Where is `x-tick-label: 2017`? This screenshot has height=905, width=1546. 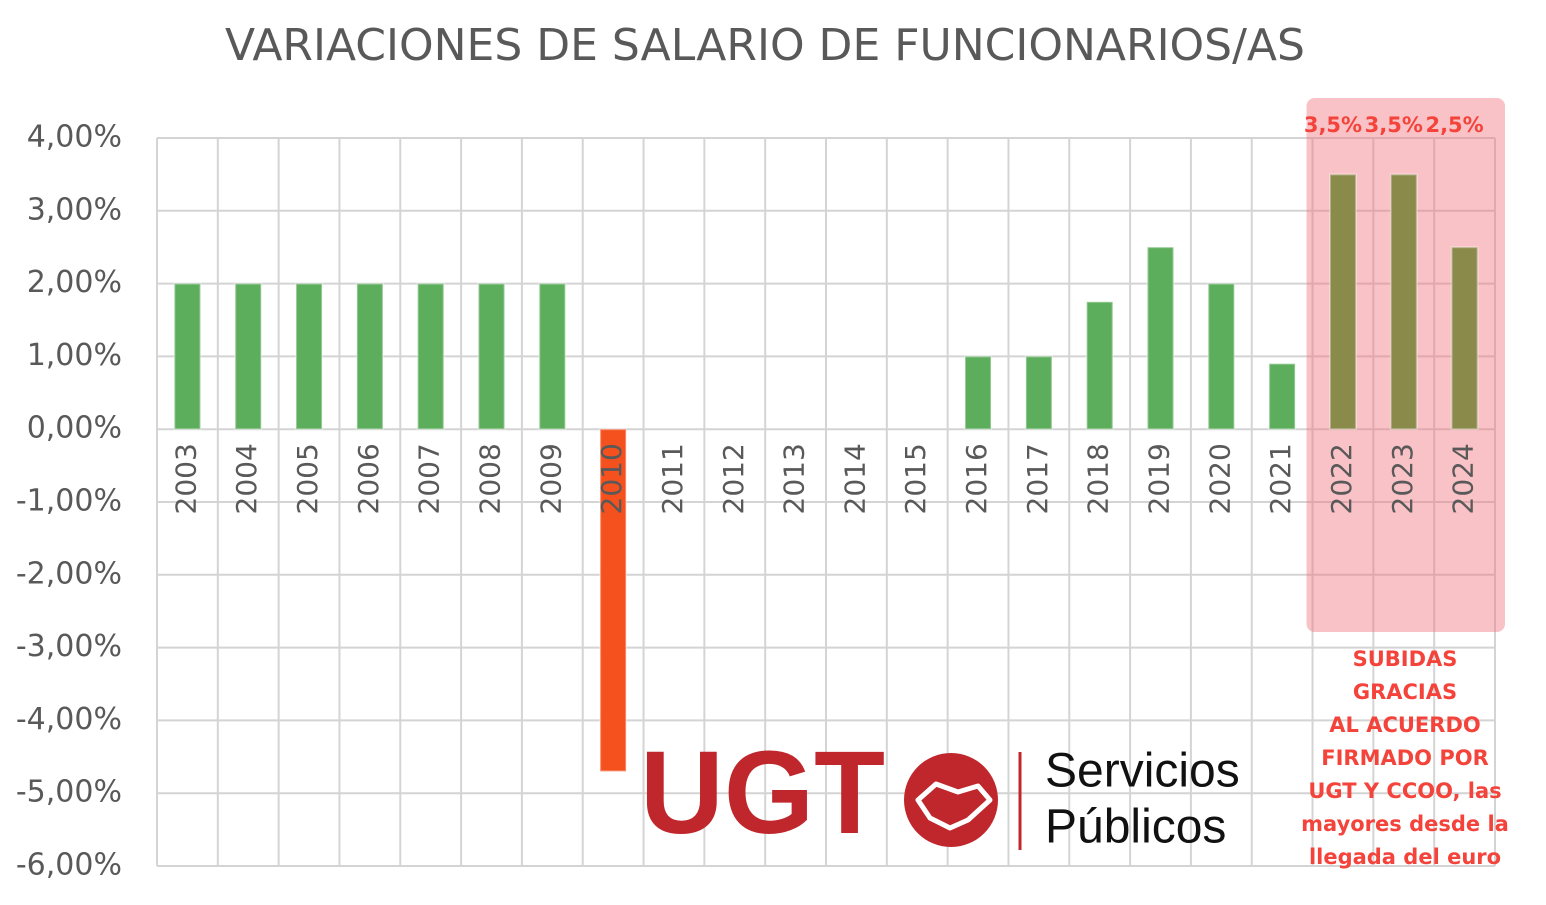 x-tick-label: 2017 is located at coordinates (1037, 478).